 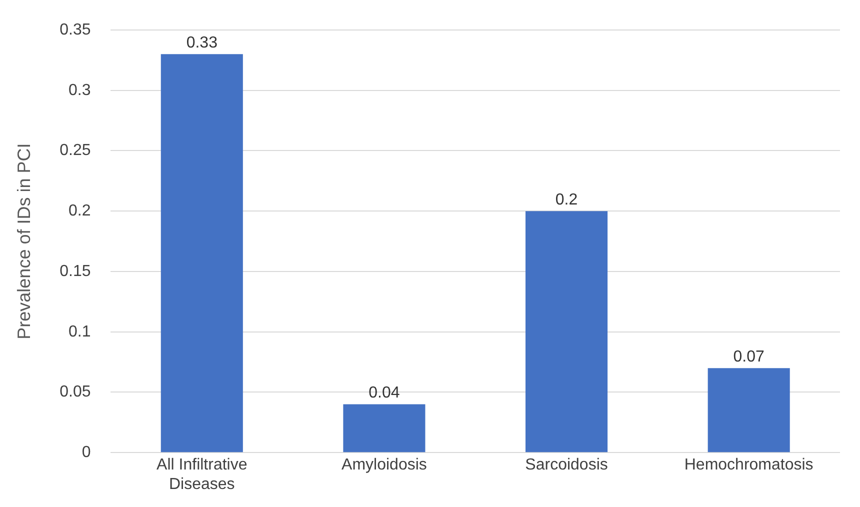 What do you see at coordinates (566, 200) in the screenshot?
I see `data-label: 0.2` at bounding box center [566, 200].